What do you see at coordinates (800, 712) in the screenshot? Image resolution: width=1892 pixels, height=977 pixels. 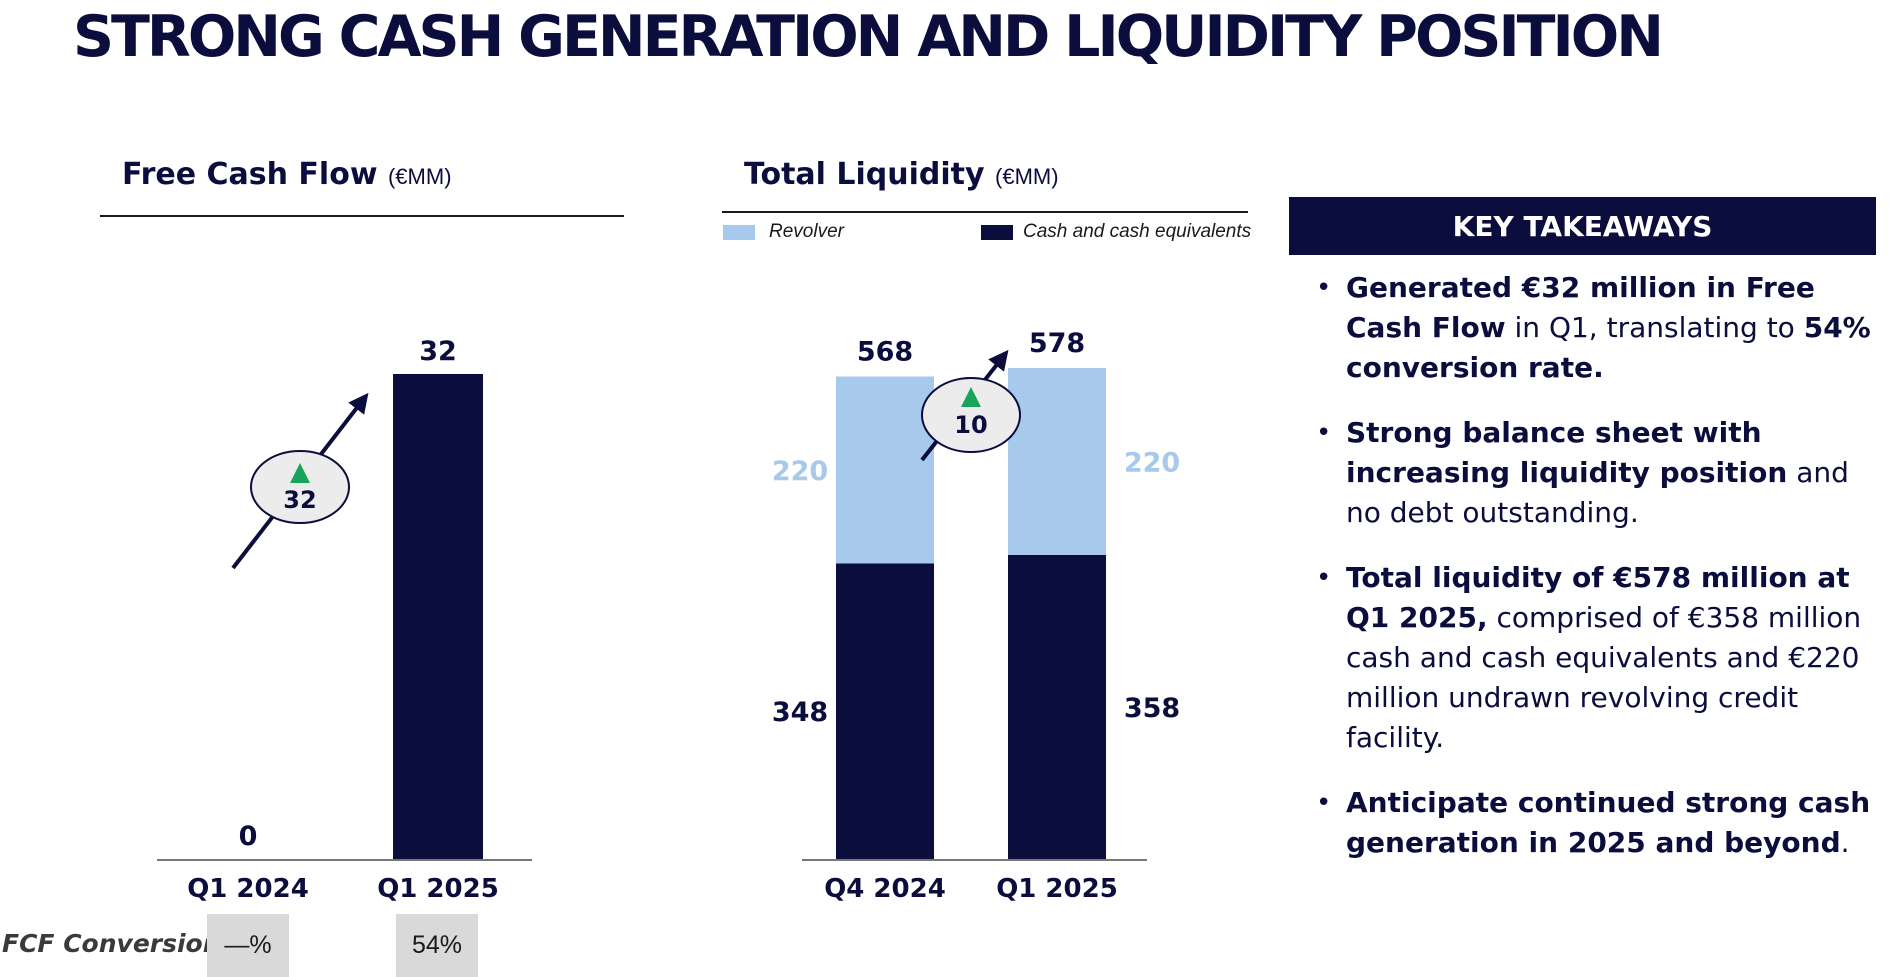 I see `liquidity-cash-label: 348` at bounding box center [800, 712].